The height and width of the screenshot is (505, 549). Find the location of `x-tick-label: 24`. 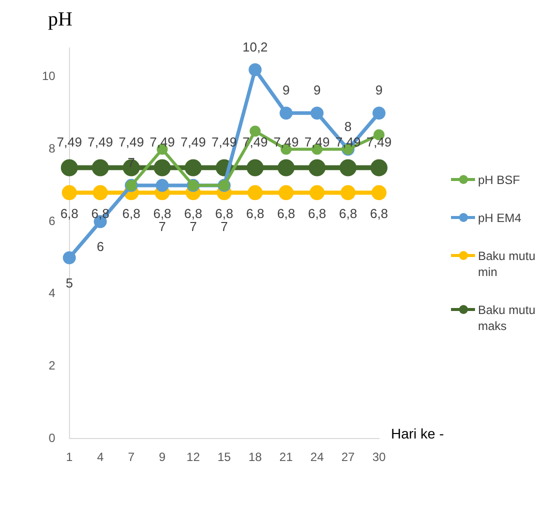

x-tick-label: 24 is located at coordinates (317, 457).